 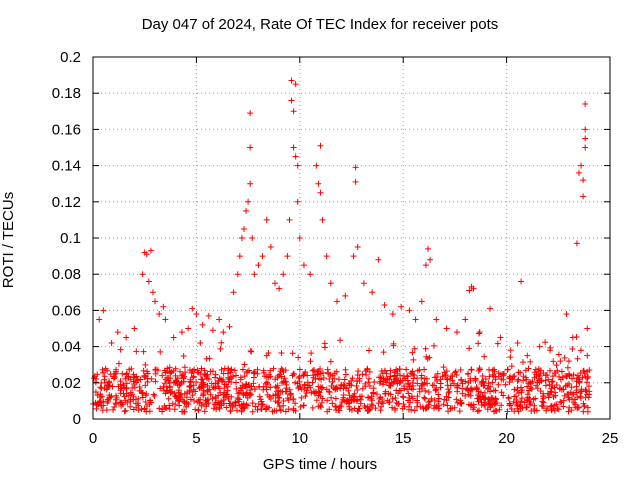 What do you see at coordinates (66, 347) in the screenshot?
I see `y-tick-label: 0.04` at bounding box center [66, 347].